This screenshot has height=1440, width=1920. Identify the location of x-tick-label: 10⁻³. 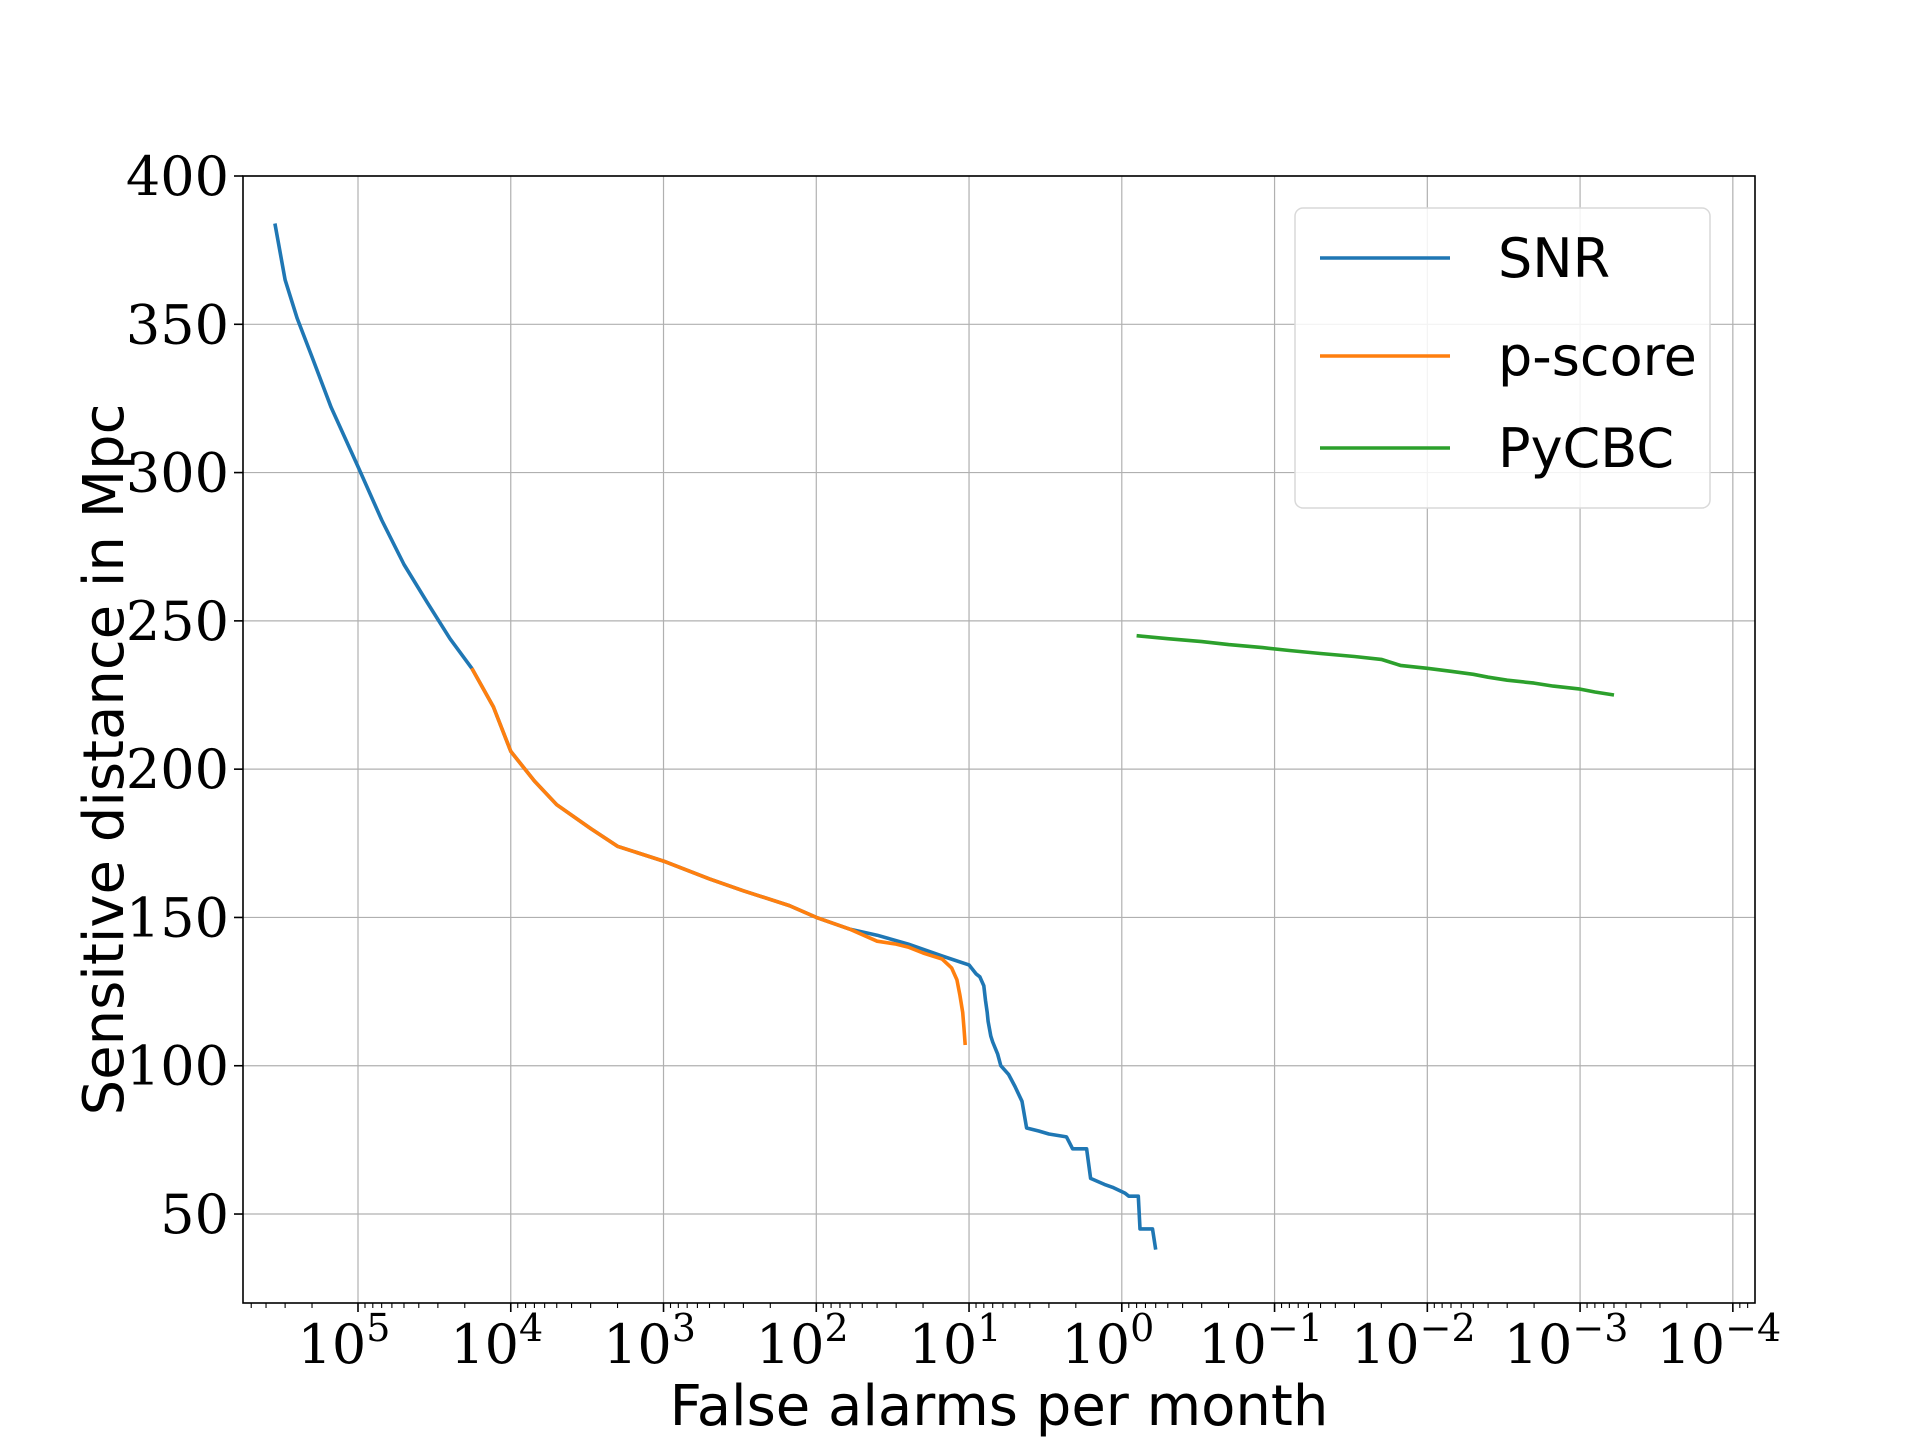
(1566, 1341).